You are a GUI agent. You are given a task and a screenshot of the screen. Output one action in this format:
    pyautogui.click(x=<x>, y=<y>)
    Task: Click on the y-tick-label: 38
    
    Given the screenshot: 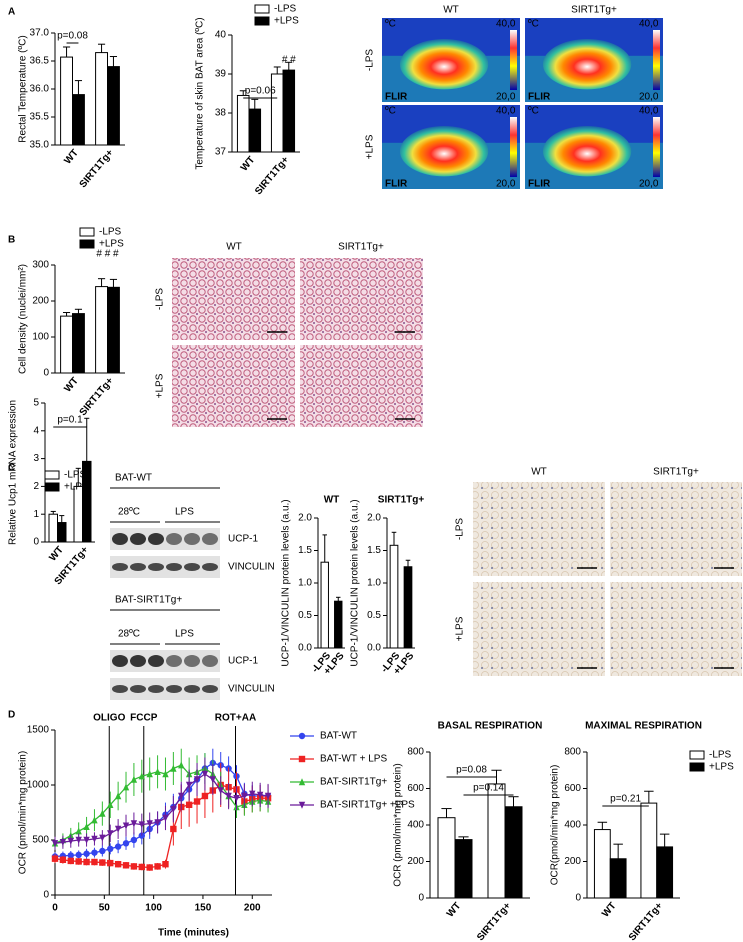 What is the action you would take?
    pyautogui.click(x=221, y=113)
    